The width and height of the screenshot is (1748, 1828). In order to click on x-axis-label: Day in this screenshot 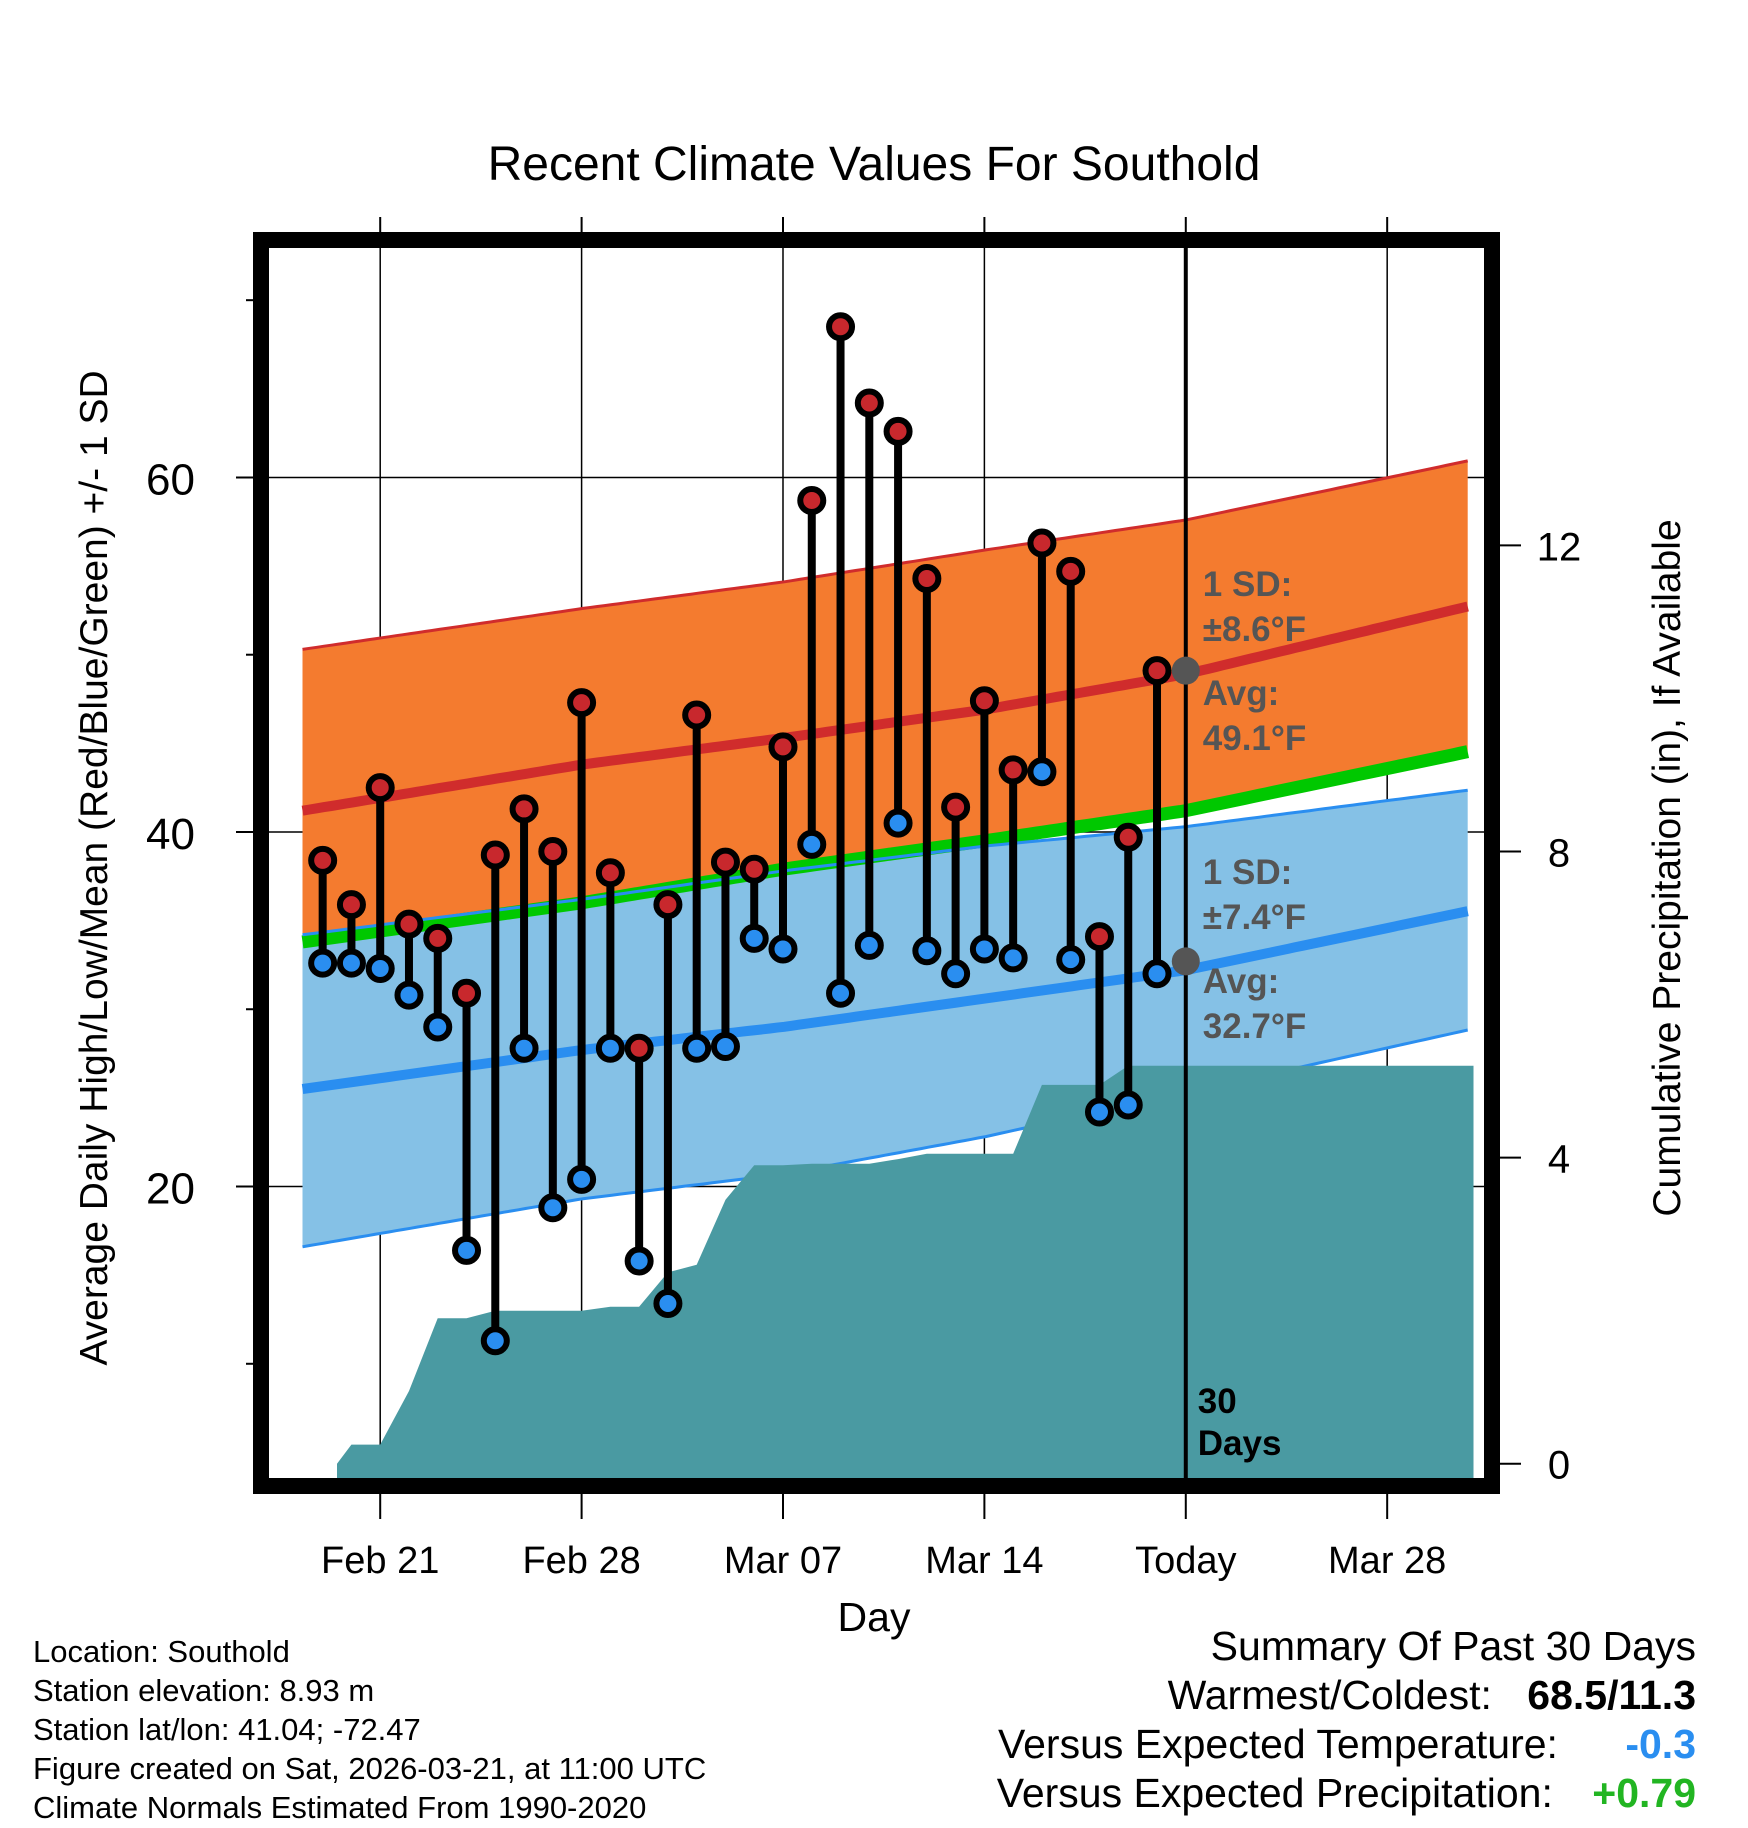, I will do `click(874, 1617)`.